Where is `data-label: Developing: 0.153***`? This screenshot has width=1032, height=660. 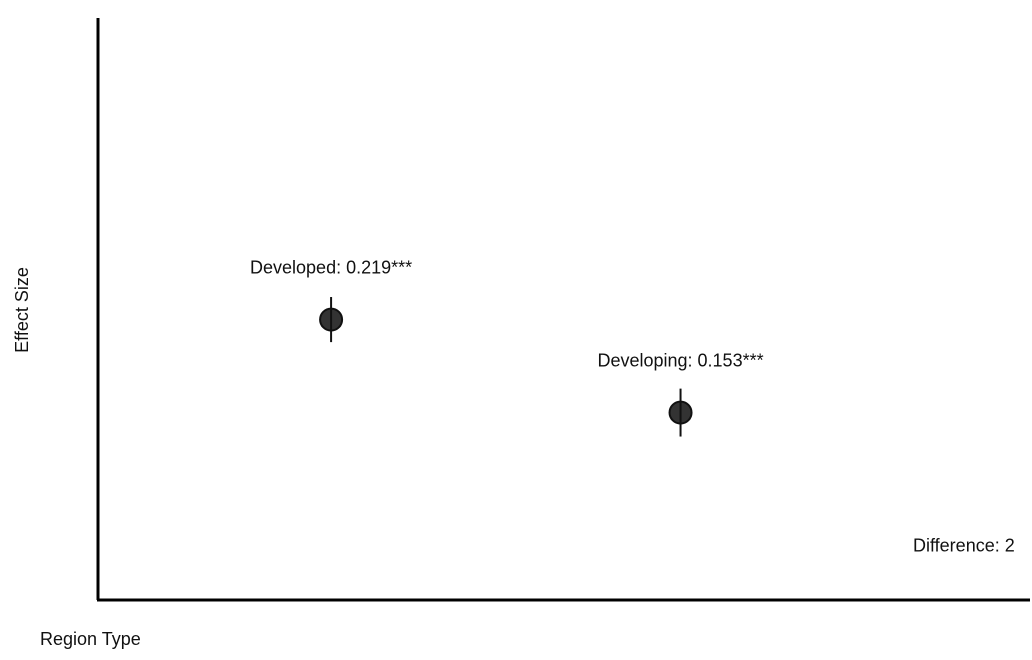 data-label: Developing: 0.153*** is located at coordinates (680, 361).